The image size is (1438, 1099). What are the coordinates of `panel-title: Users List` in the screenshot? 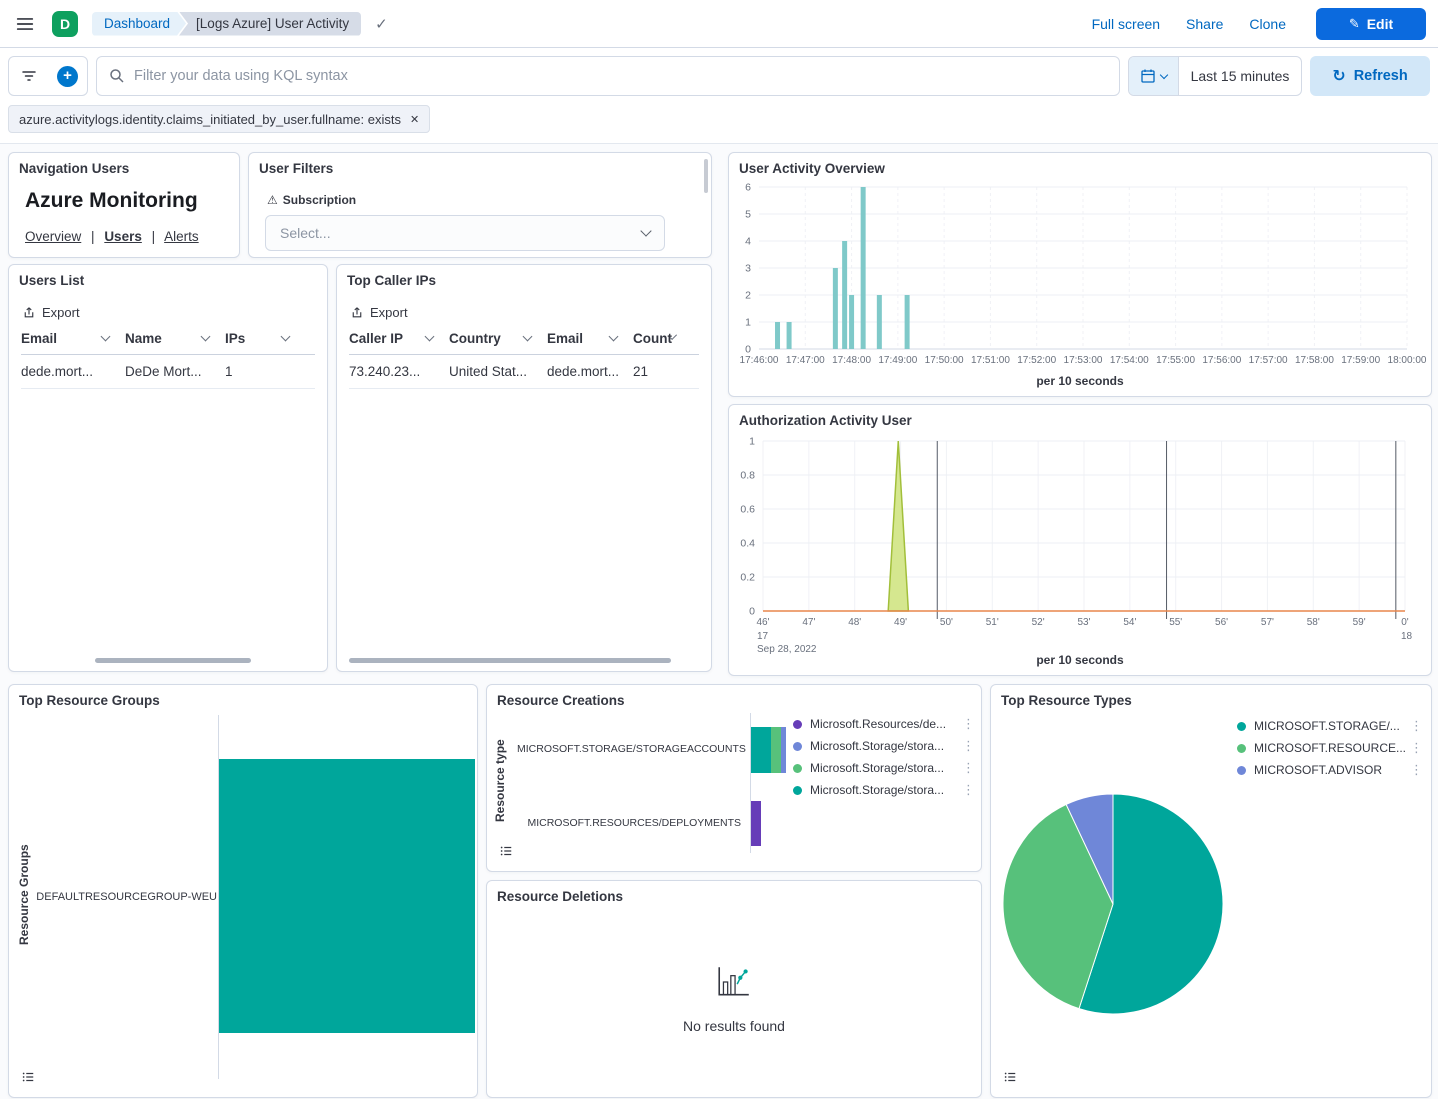 It's located at (52, 280).